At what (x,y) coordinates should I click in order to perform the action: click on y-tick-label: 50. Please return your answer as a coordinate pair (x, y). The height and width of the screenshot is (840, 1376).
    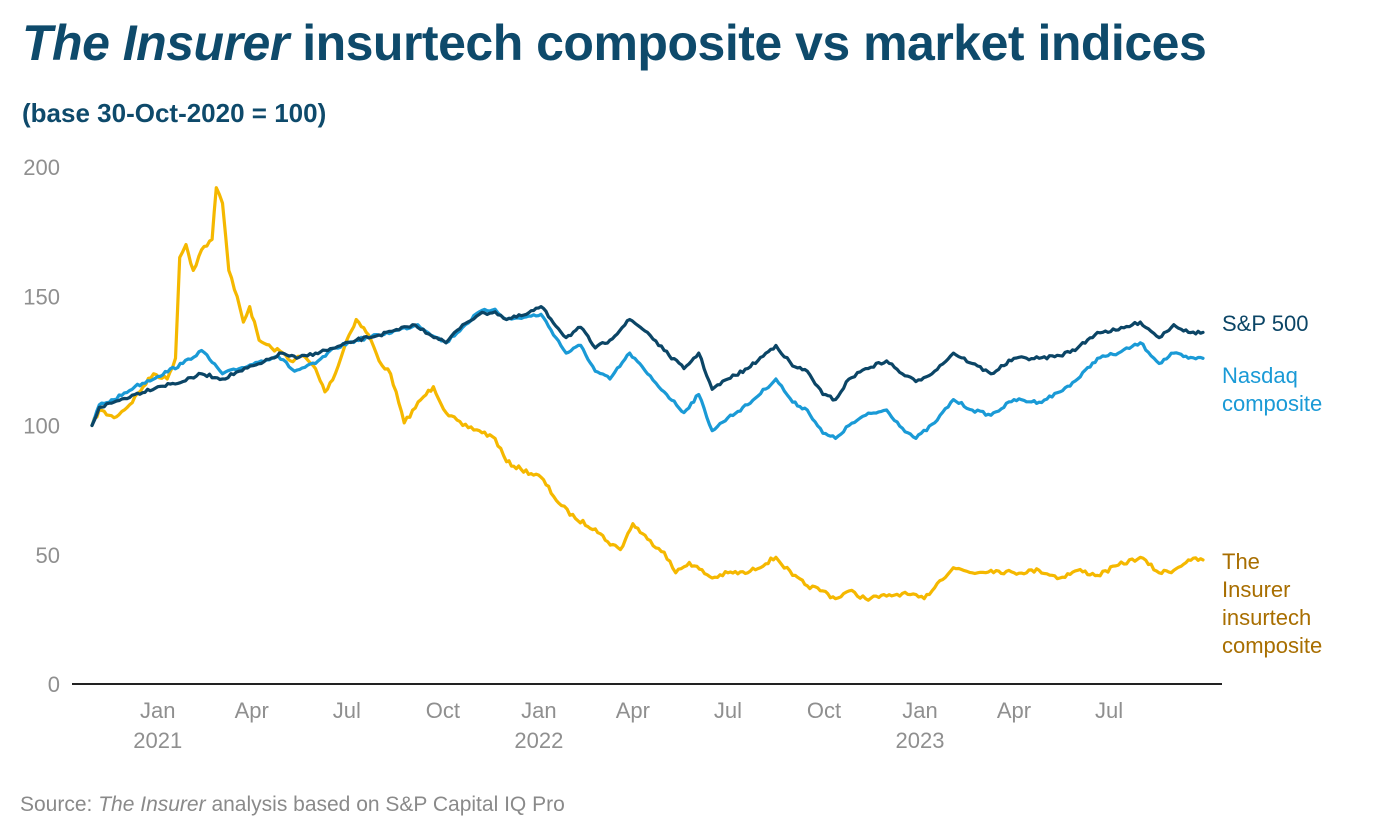
    Looking at the image, I should click on (48, 555).